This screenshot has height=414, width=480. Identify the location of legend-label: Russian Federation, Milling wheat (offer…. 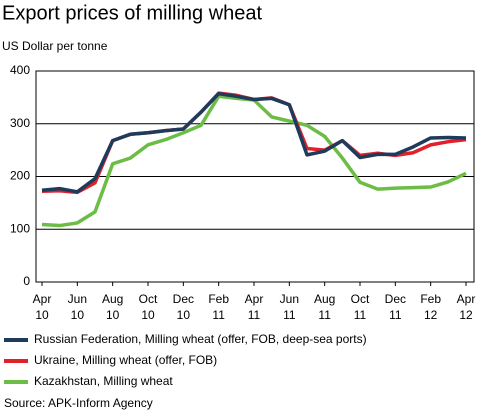
(200, 339).